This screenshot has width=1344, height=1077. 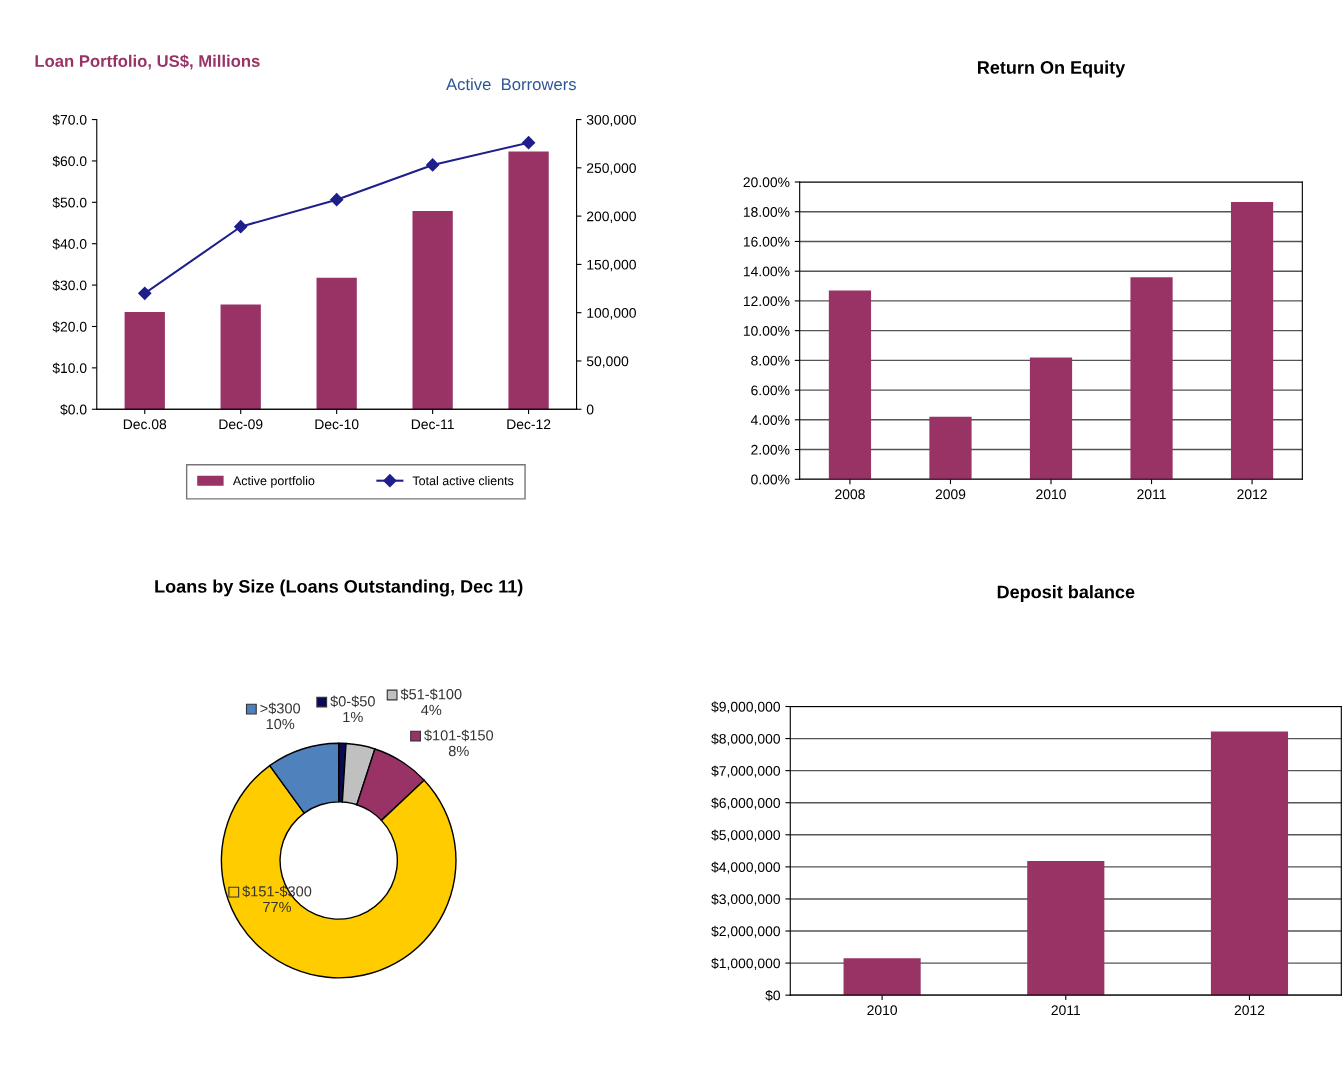 What do you see at coordinates (147, 62) in the screenshot?
I see `y-axis-title: Loan Portfolio, US$, Millions` at bounding box center [147, 62].